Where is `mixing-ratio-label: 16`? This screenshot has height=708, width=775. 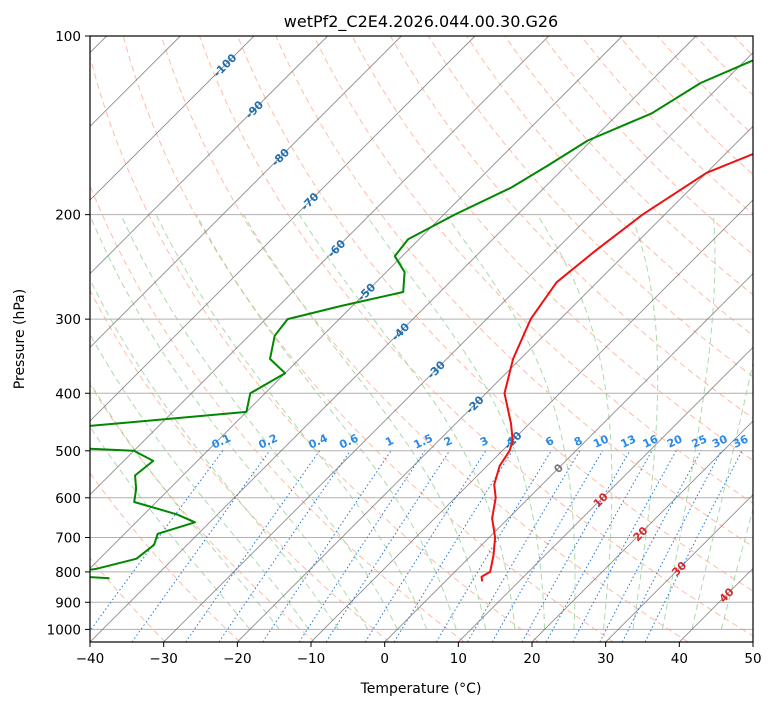
mixing-ratio-label: 16 is located at coordinates (651, 441).